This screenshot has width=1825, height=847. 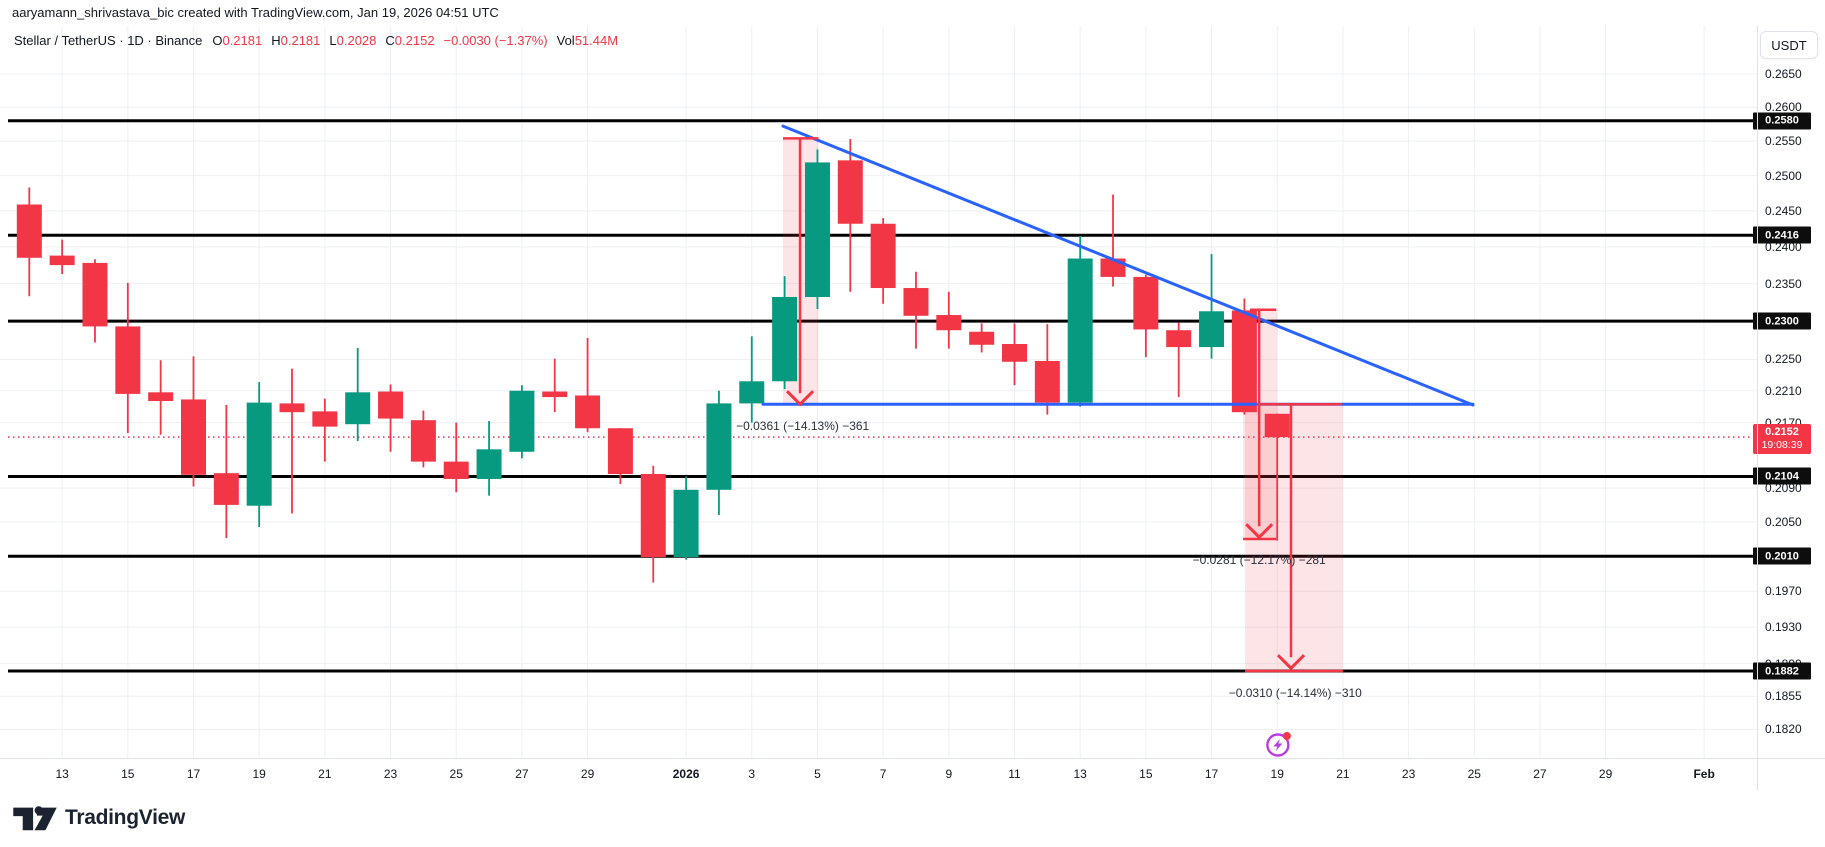 I want to click on lightning-bolt-icon, so click(x=1278, y=745).